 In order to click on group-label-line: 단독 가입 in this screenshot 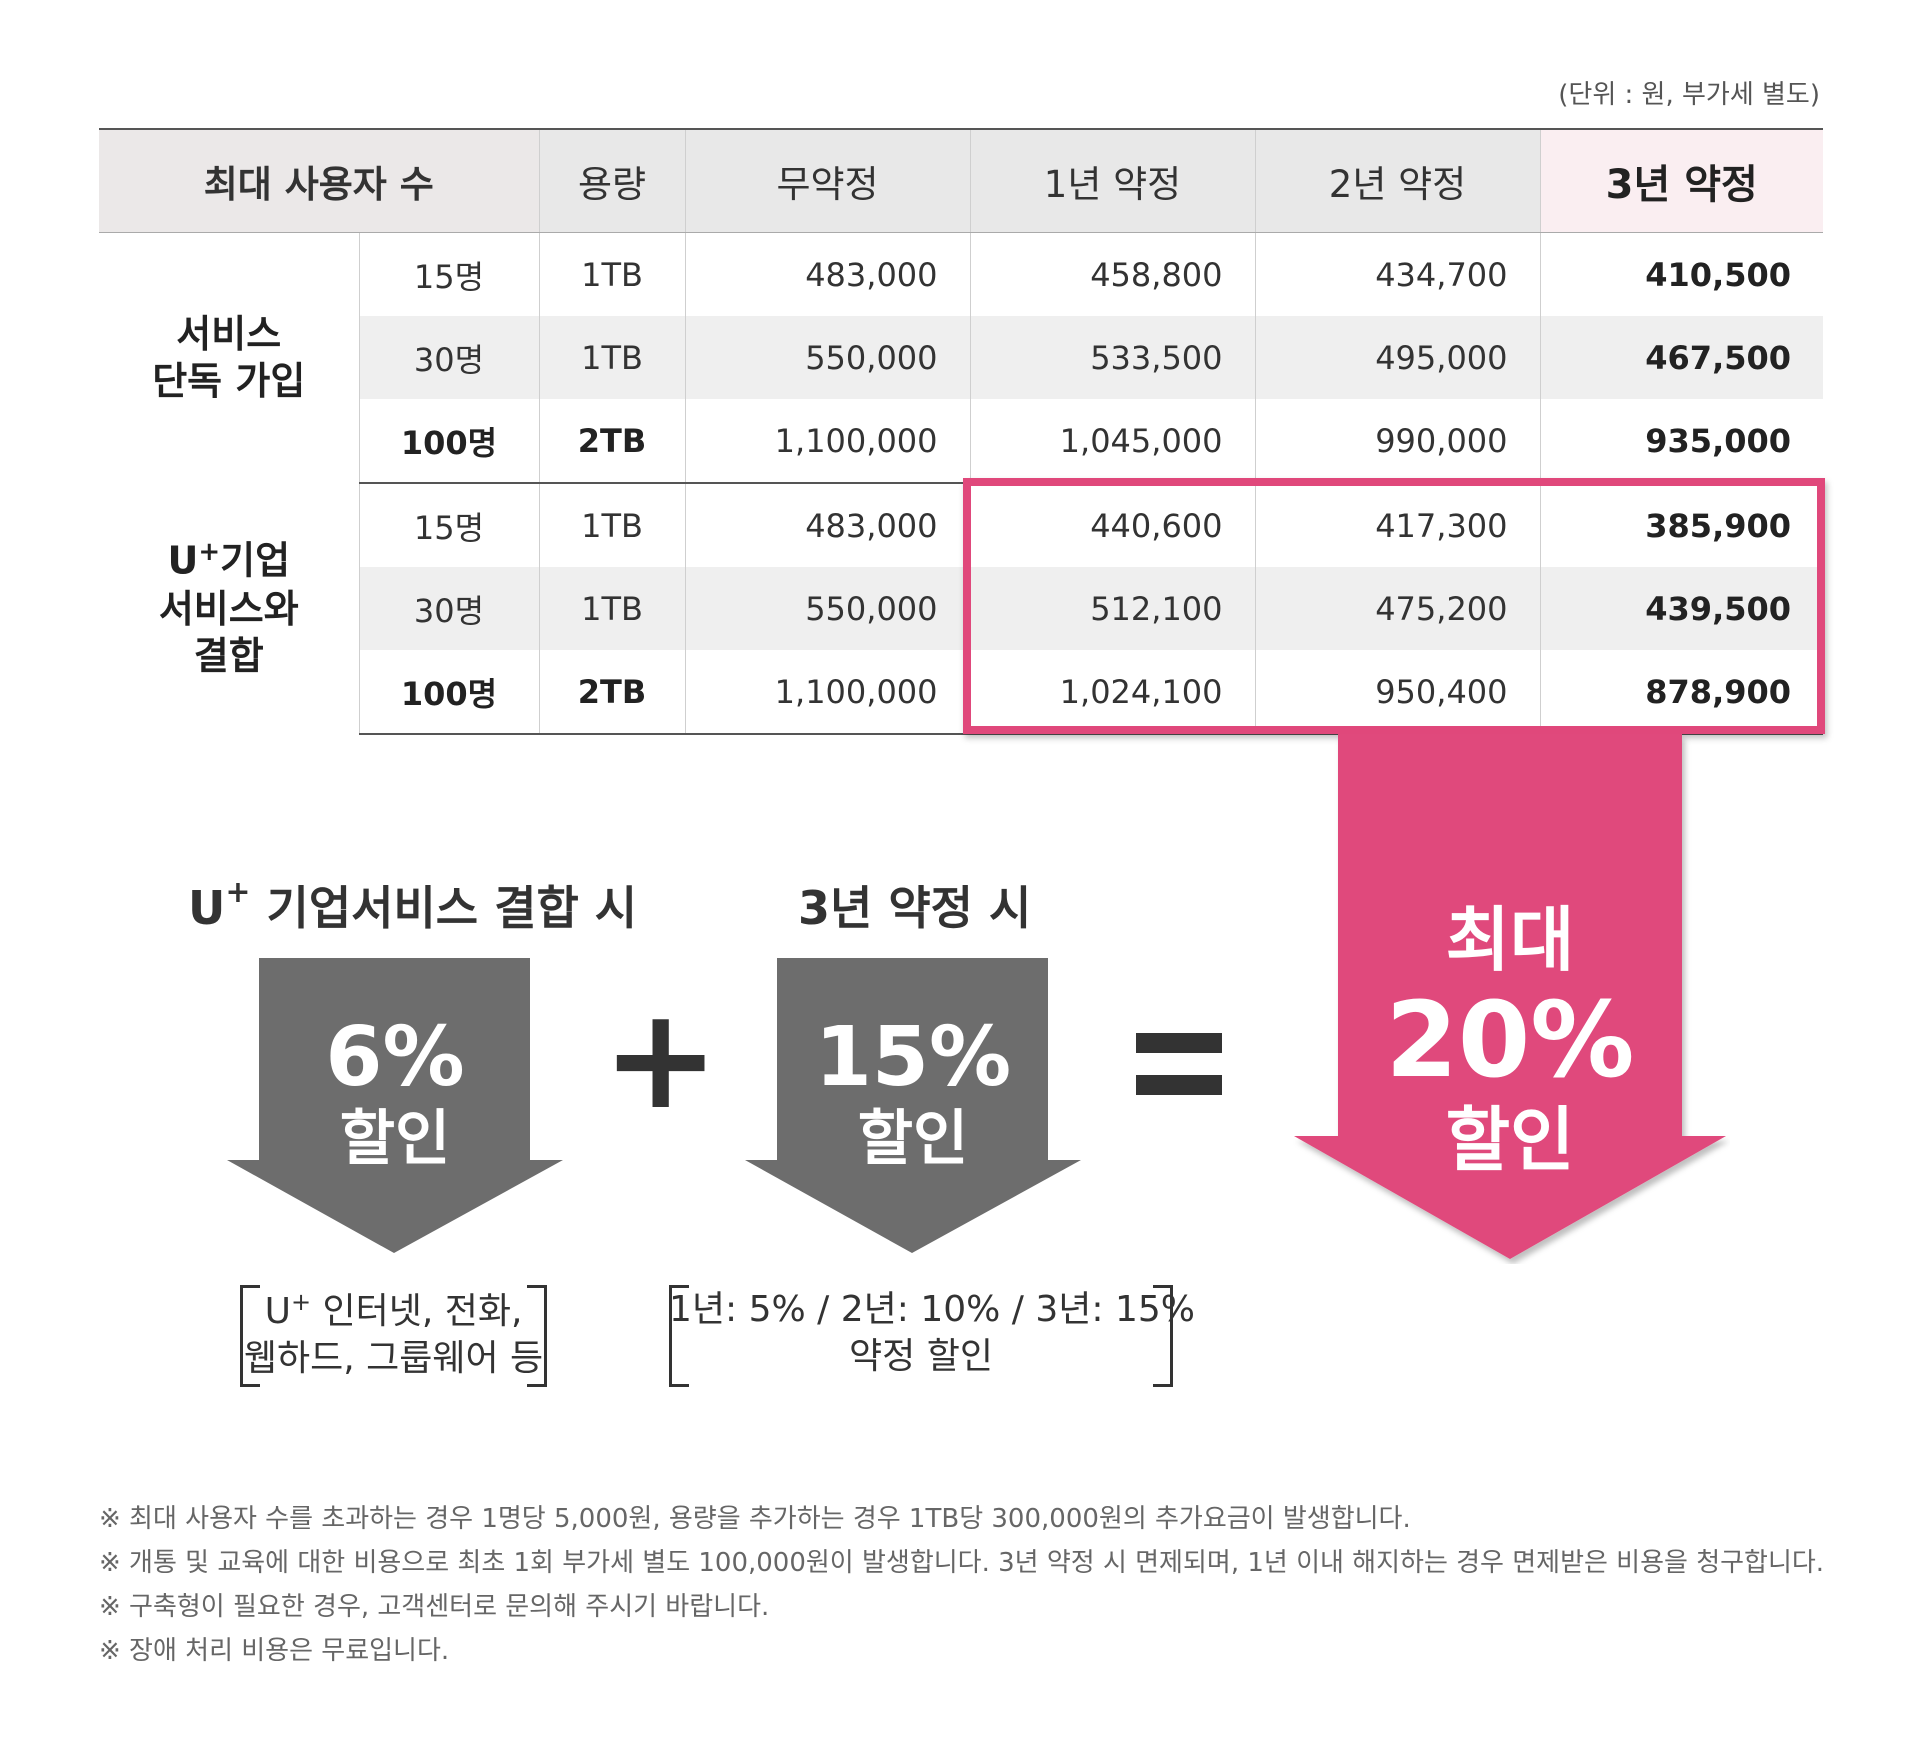, I will do `click(229, 381)`.